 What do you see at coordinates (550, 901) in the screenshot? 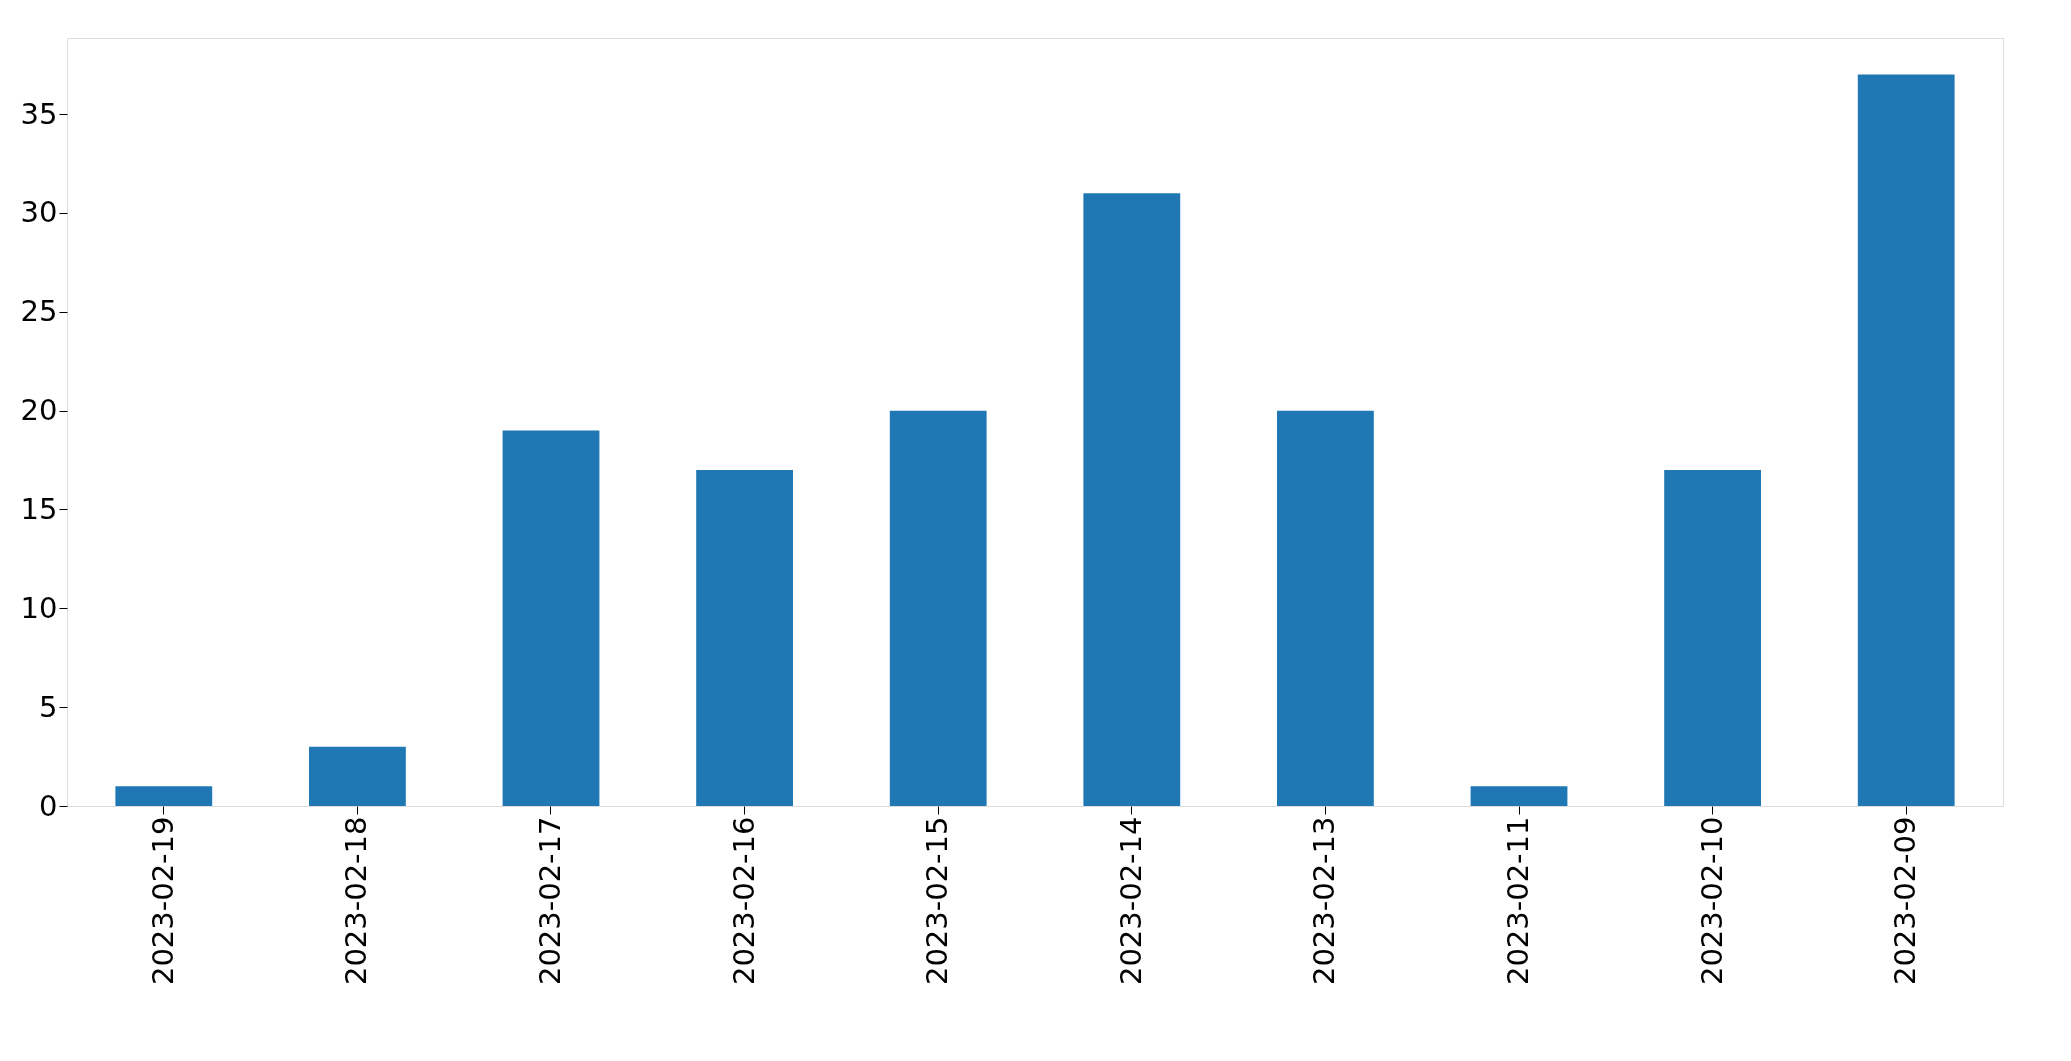
I see `x-tick-label: 2023-02-17` at bounding box center [550, 901].